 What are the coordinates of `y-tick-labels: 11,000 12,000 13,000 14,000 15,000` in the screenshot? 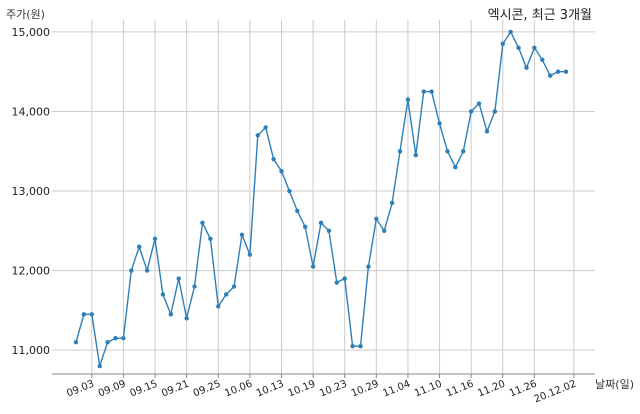 It's located at (31, 191).